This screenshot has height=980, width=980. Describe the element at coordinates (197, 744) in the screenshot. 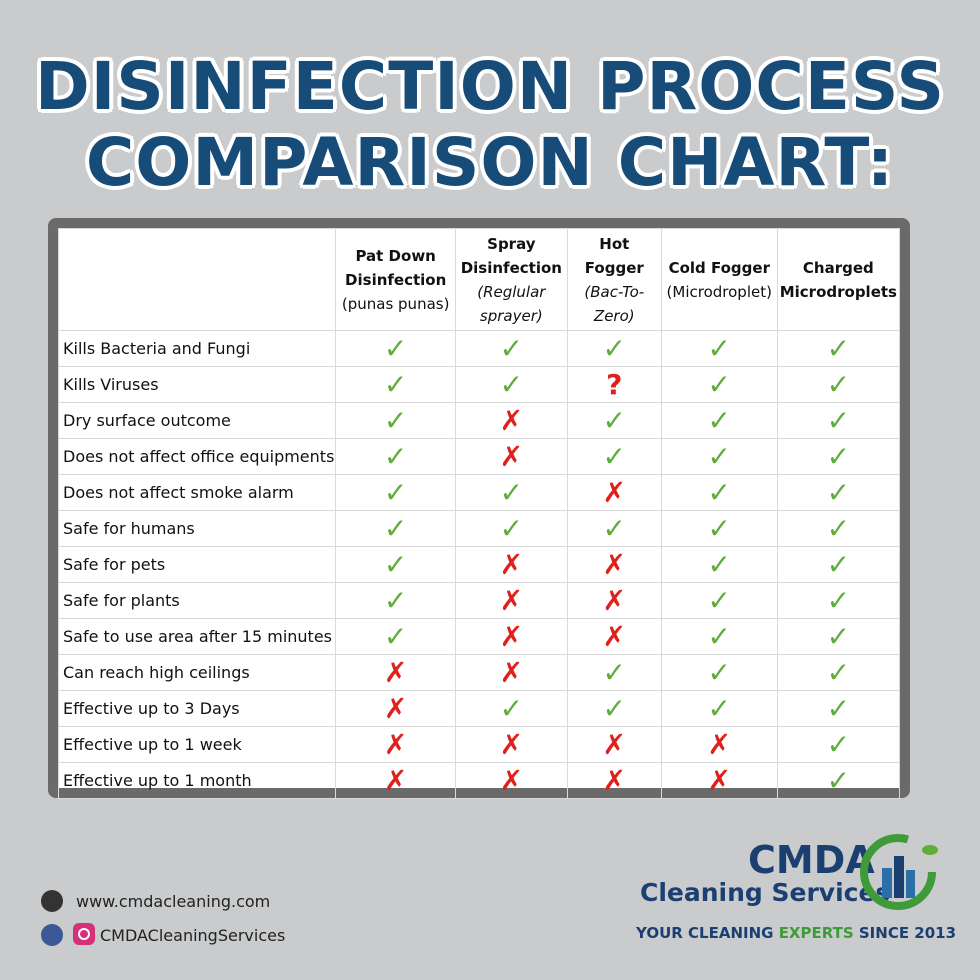

I see `row-label: Effective up to 1 week` at that location.